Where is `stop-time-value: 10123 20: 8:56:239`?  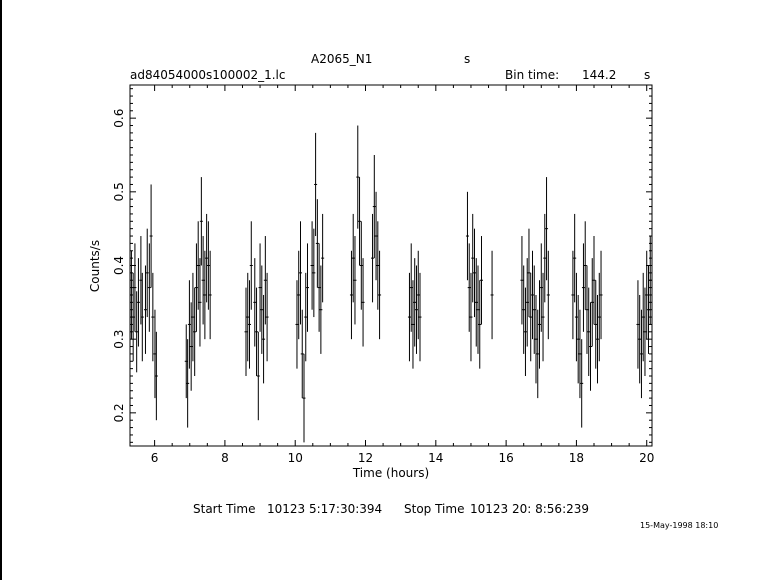 stop-time-value: 10123 20: 8:56:239 is located at coordinates (530, 509).